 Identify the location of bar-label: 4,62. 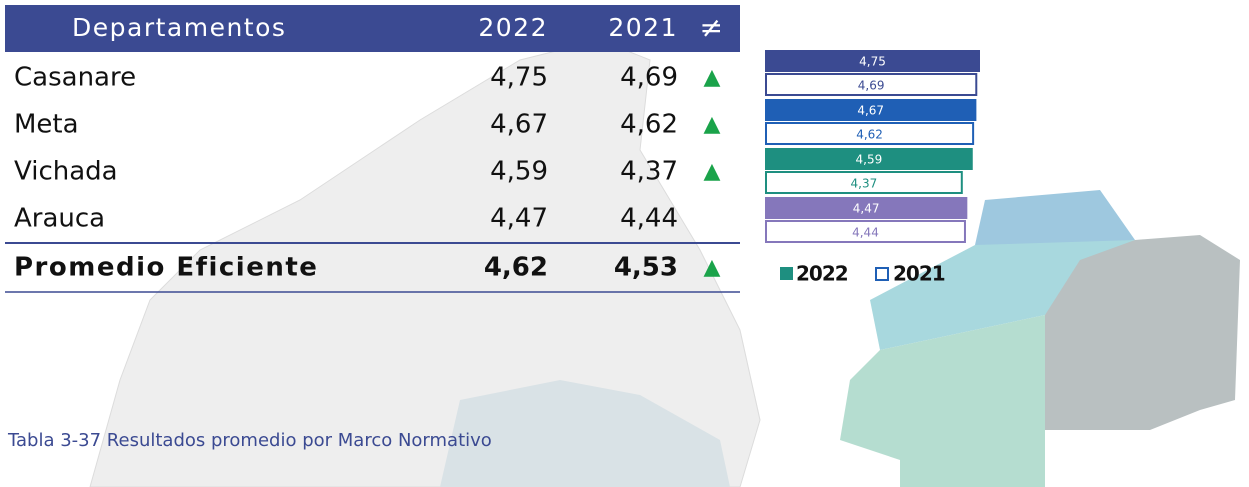
(869, 135).